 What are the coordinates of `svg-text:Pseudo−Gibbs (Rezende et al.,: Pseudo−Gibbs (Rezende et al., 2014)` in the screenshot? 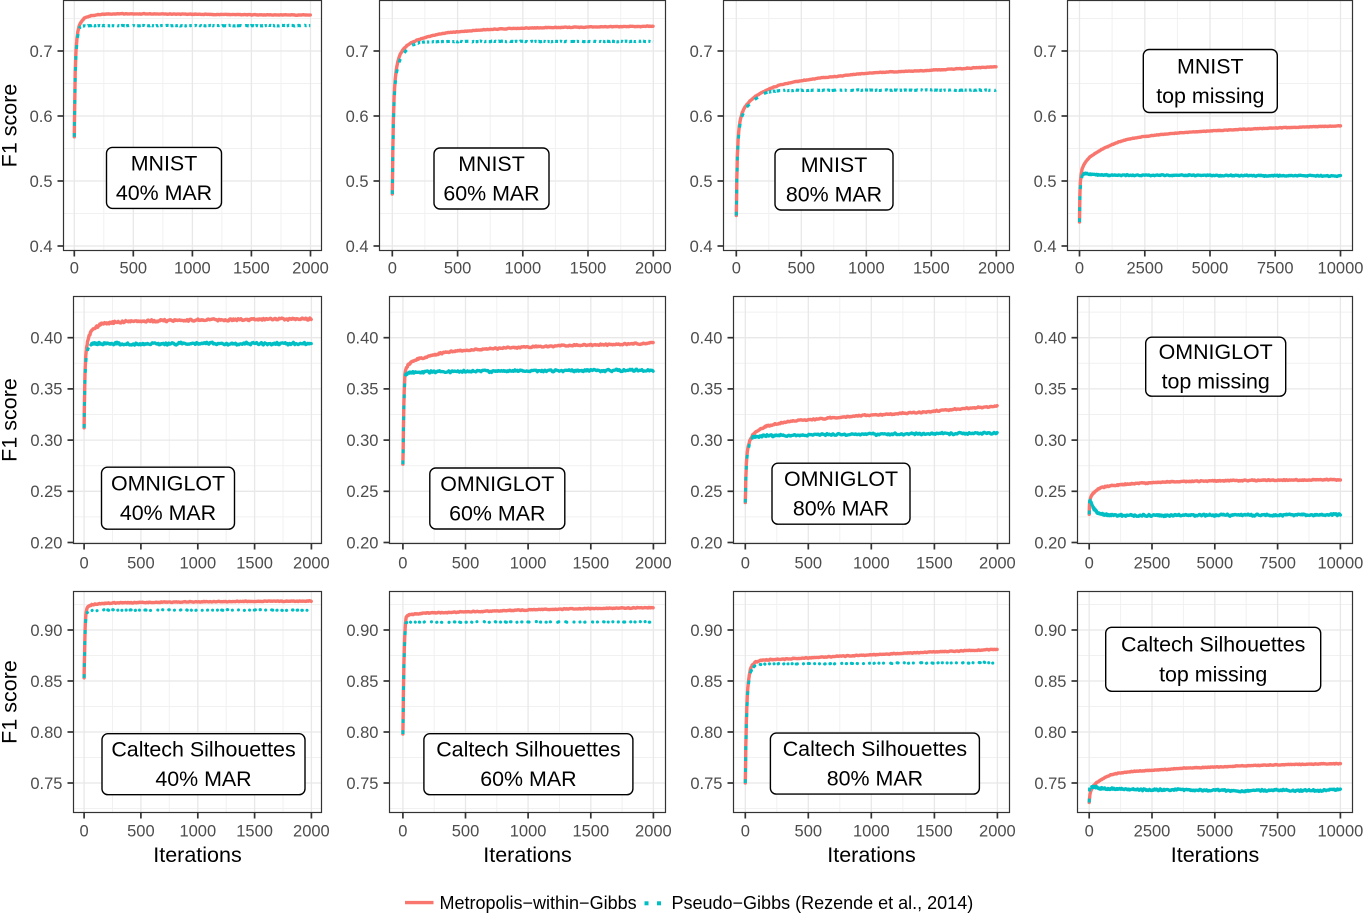 It's located at (823, 903).